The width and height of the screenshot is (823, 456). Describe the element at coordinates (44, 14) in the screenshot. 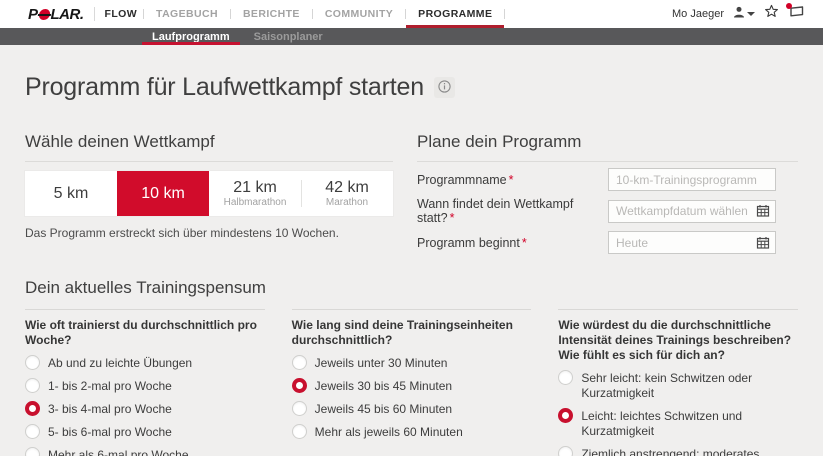

I see `logo-o-icon` at that location.